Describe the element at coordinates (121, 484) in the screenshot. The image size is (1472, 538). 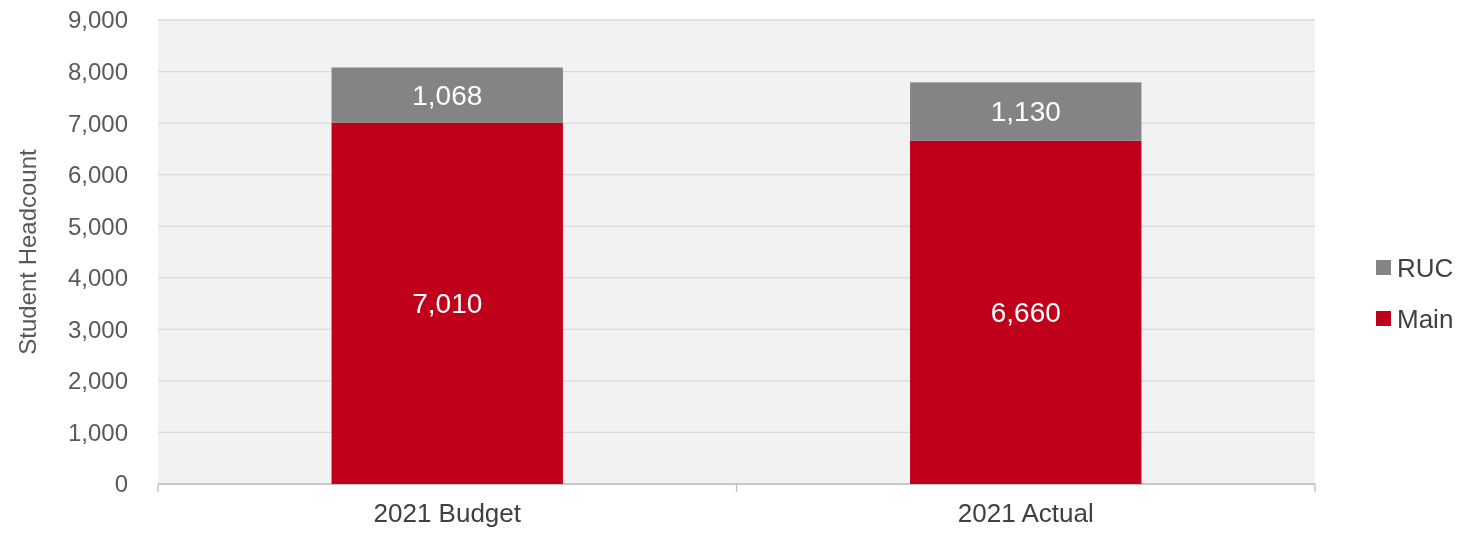
I see `y-tick-label: 0` at that location.